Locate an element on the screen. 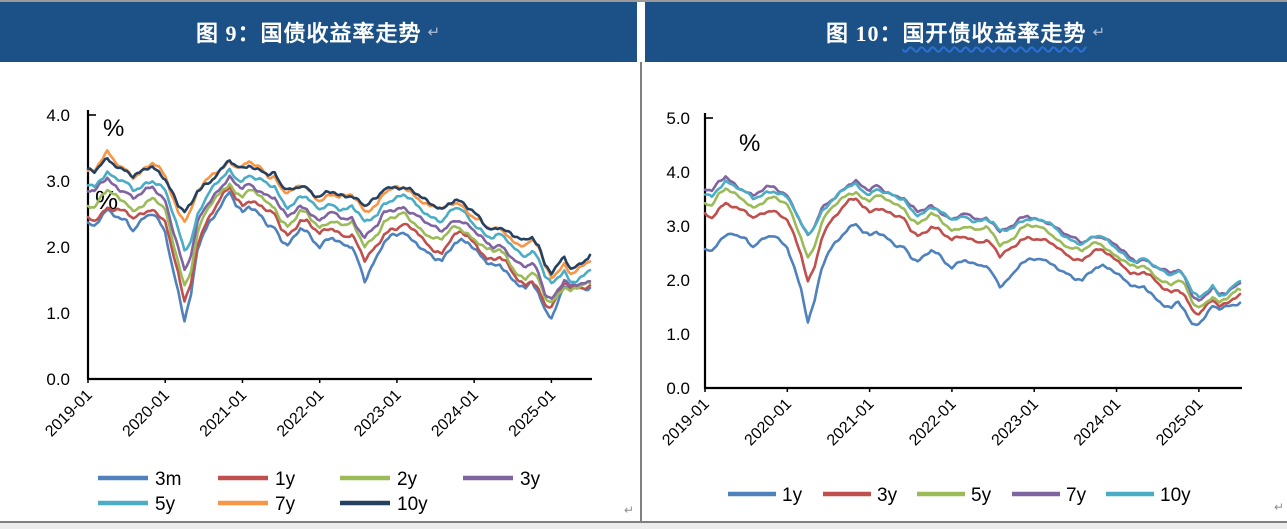  cell-end-mark-right: ↵ is located at coordinates (1279, 507).